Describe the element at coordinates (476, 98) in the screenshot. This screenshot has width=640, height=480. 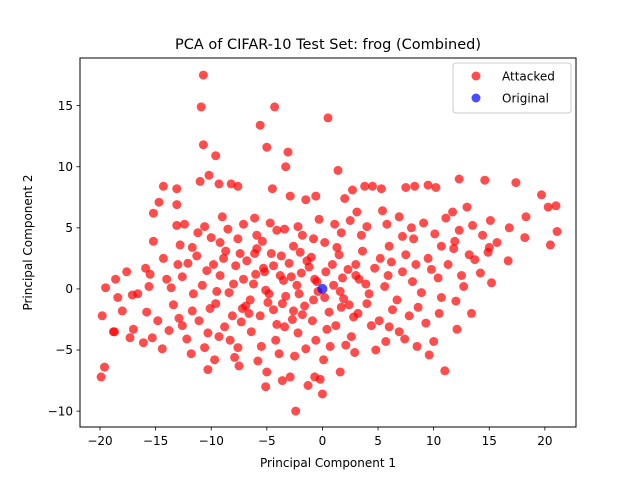
I see `legend-marker-original` at that location.